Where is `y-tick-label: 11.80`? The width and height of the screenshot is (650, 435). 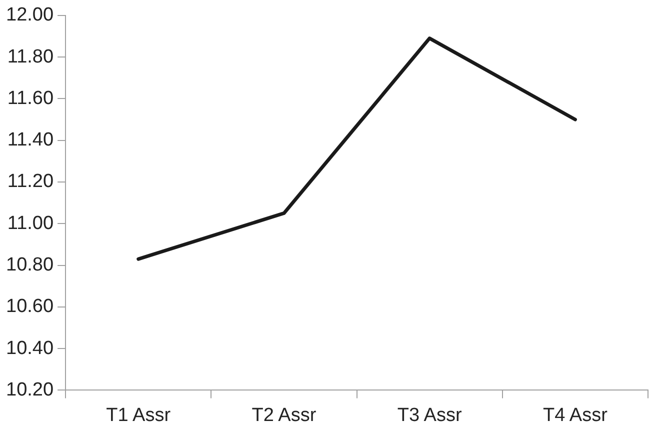
y-tick-label: 11.80 is located at coordinates (30, 57).